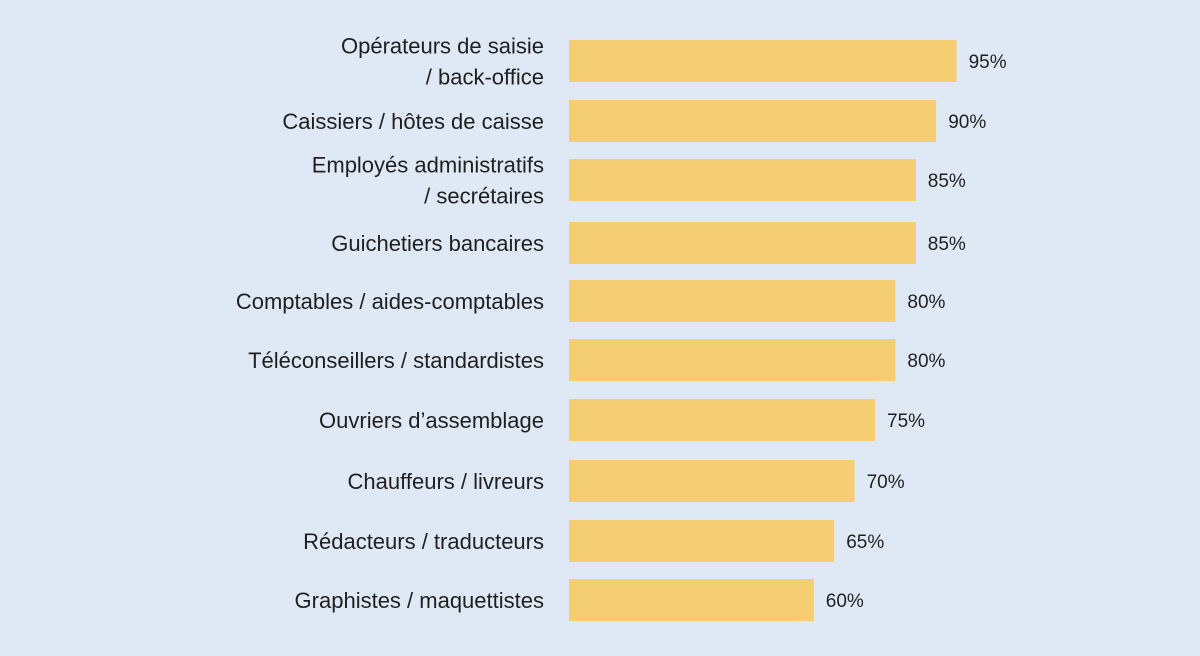  What do you see at coordinates (865, 542) in the screenshot?
I see `value-label: 65%` at bounding box center [865, 542].